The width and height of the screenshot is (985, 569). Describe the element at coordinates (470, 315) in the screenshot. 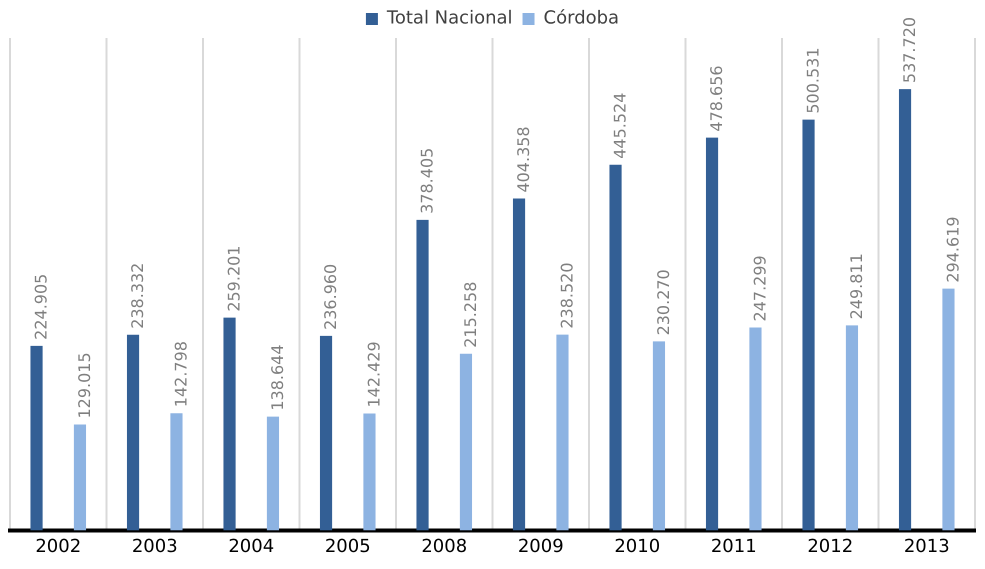

I see `data-label: 215.258` at that location.